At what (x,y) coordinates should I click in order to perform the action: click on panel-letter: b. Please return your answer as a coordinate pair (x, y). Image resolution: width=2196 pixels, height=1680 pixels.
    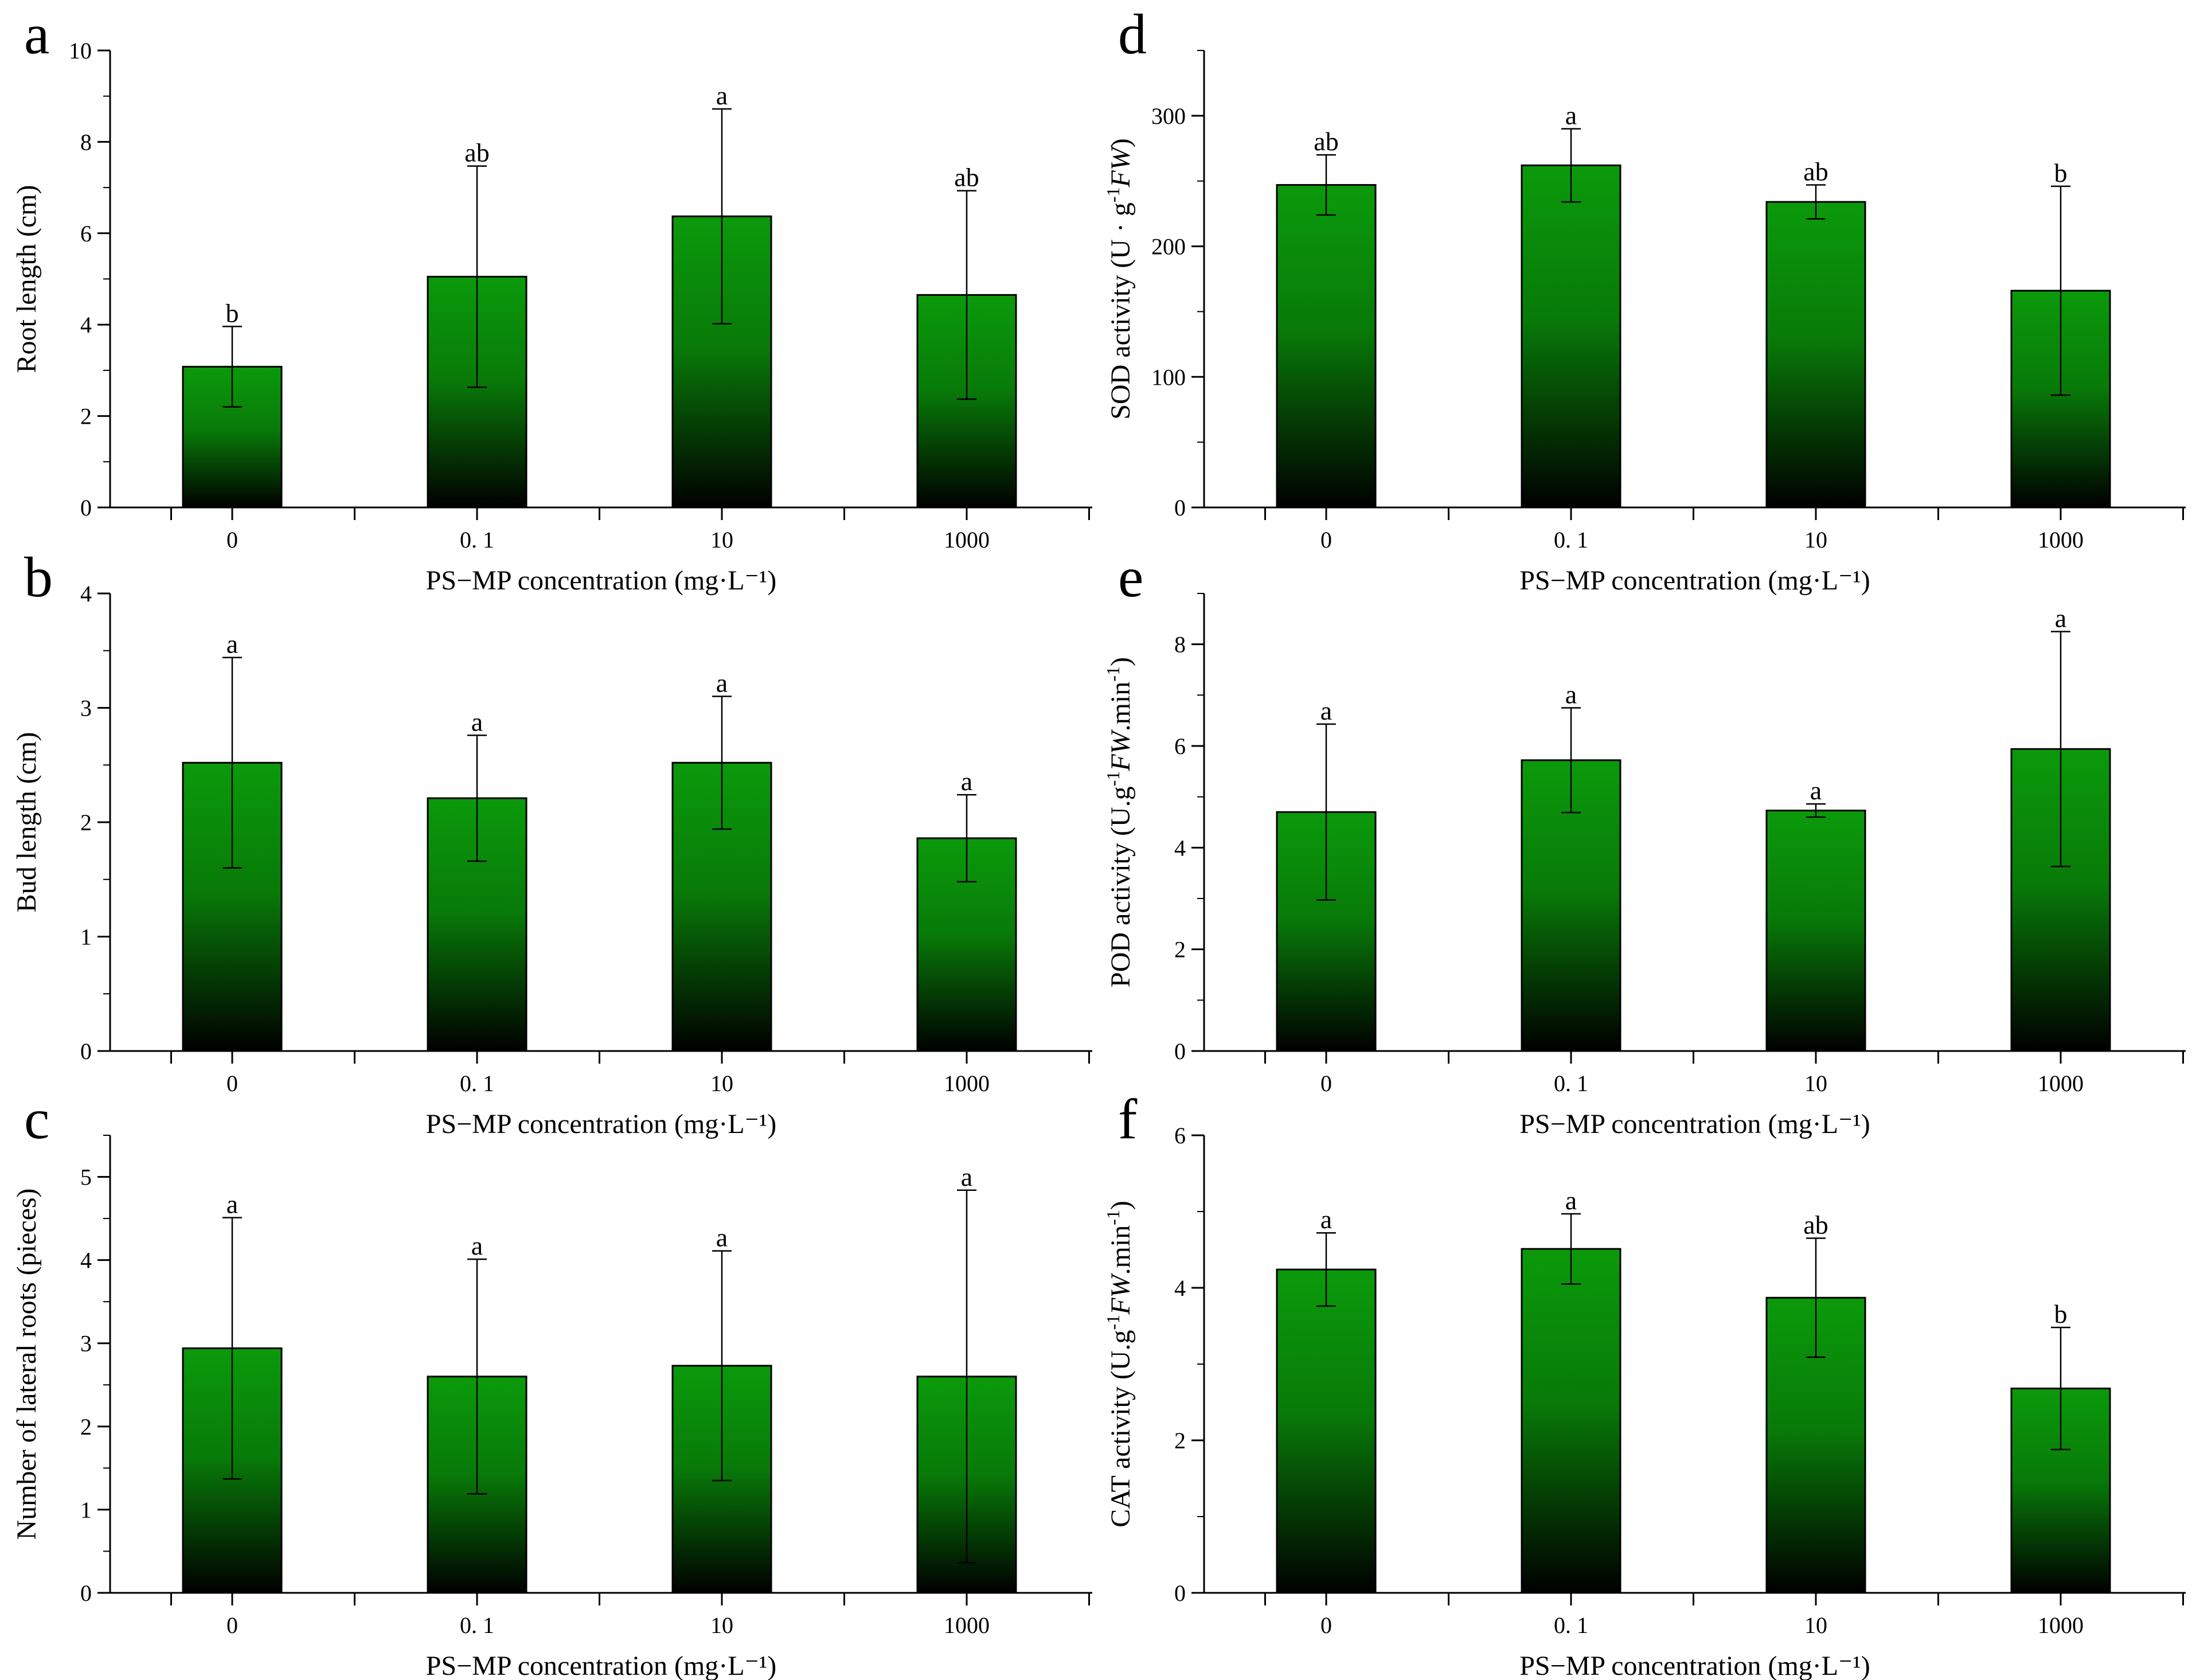
    Looking at the image, I should click on (38, 577).